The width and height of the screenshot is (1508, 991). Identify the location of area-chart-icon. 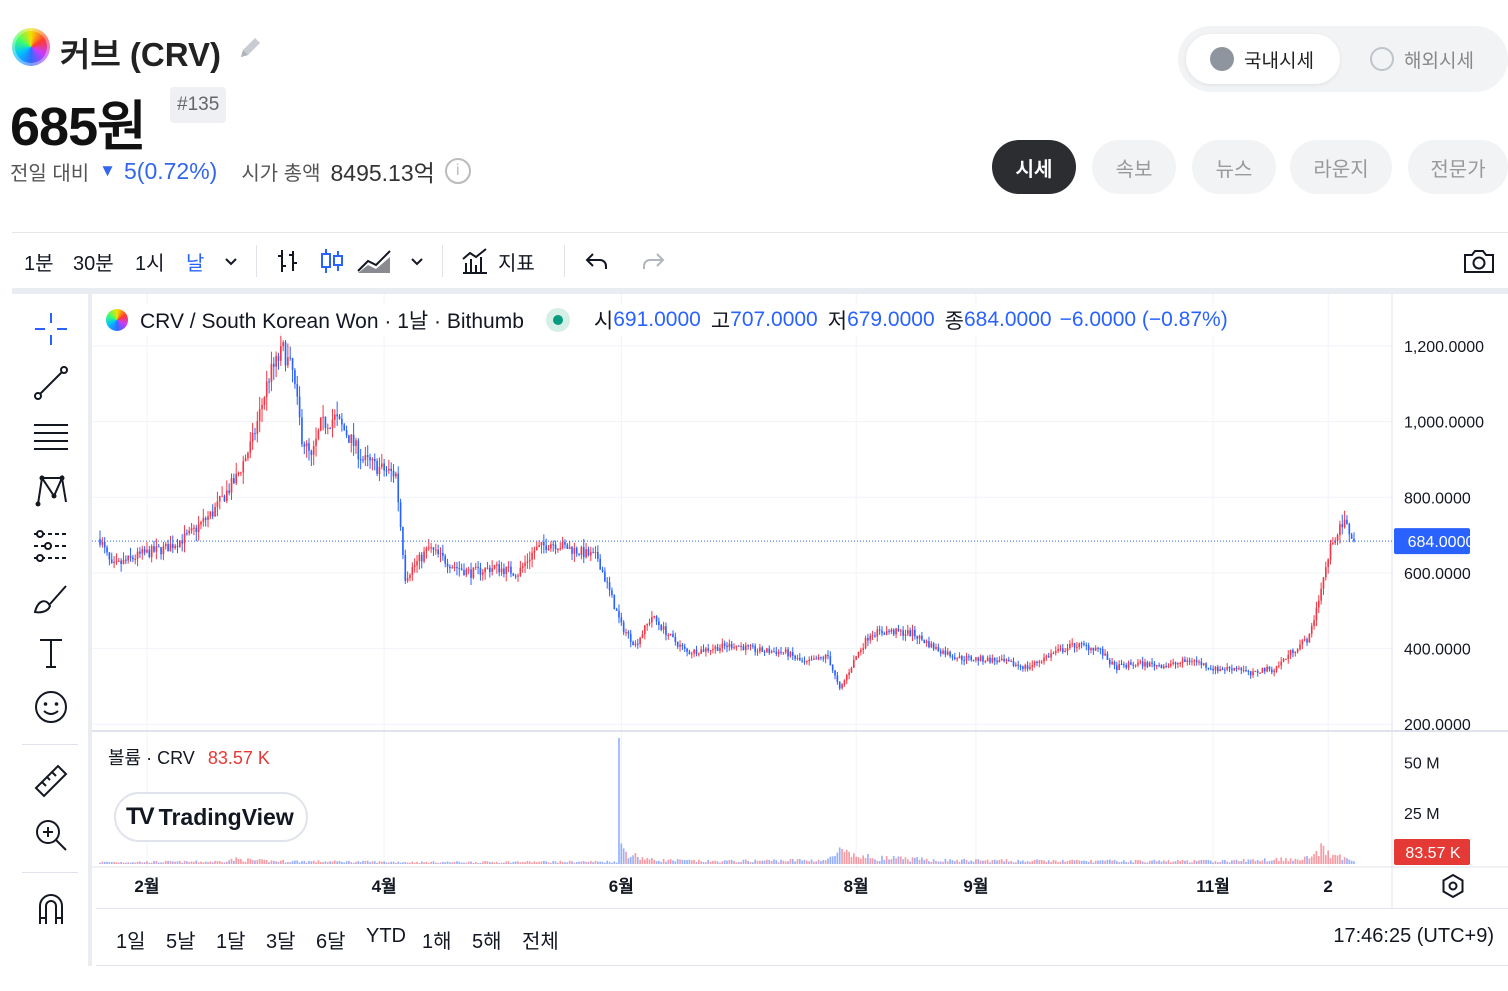
(375, 261).